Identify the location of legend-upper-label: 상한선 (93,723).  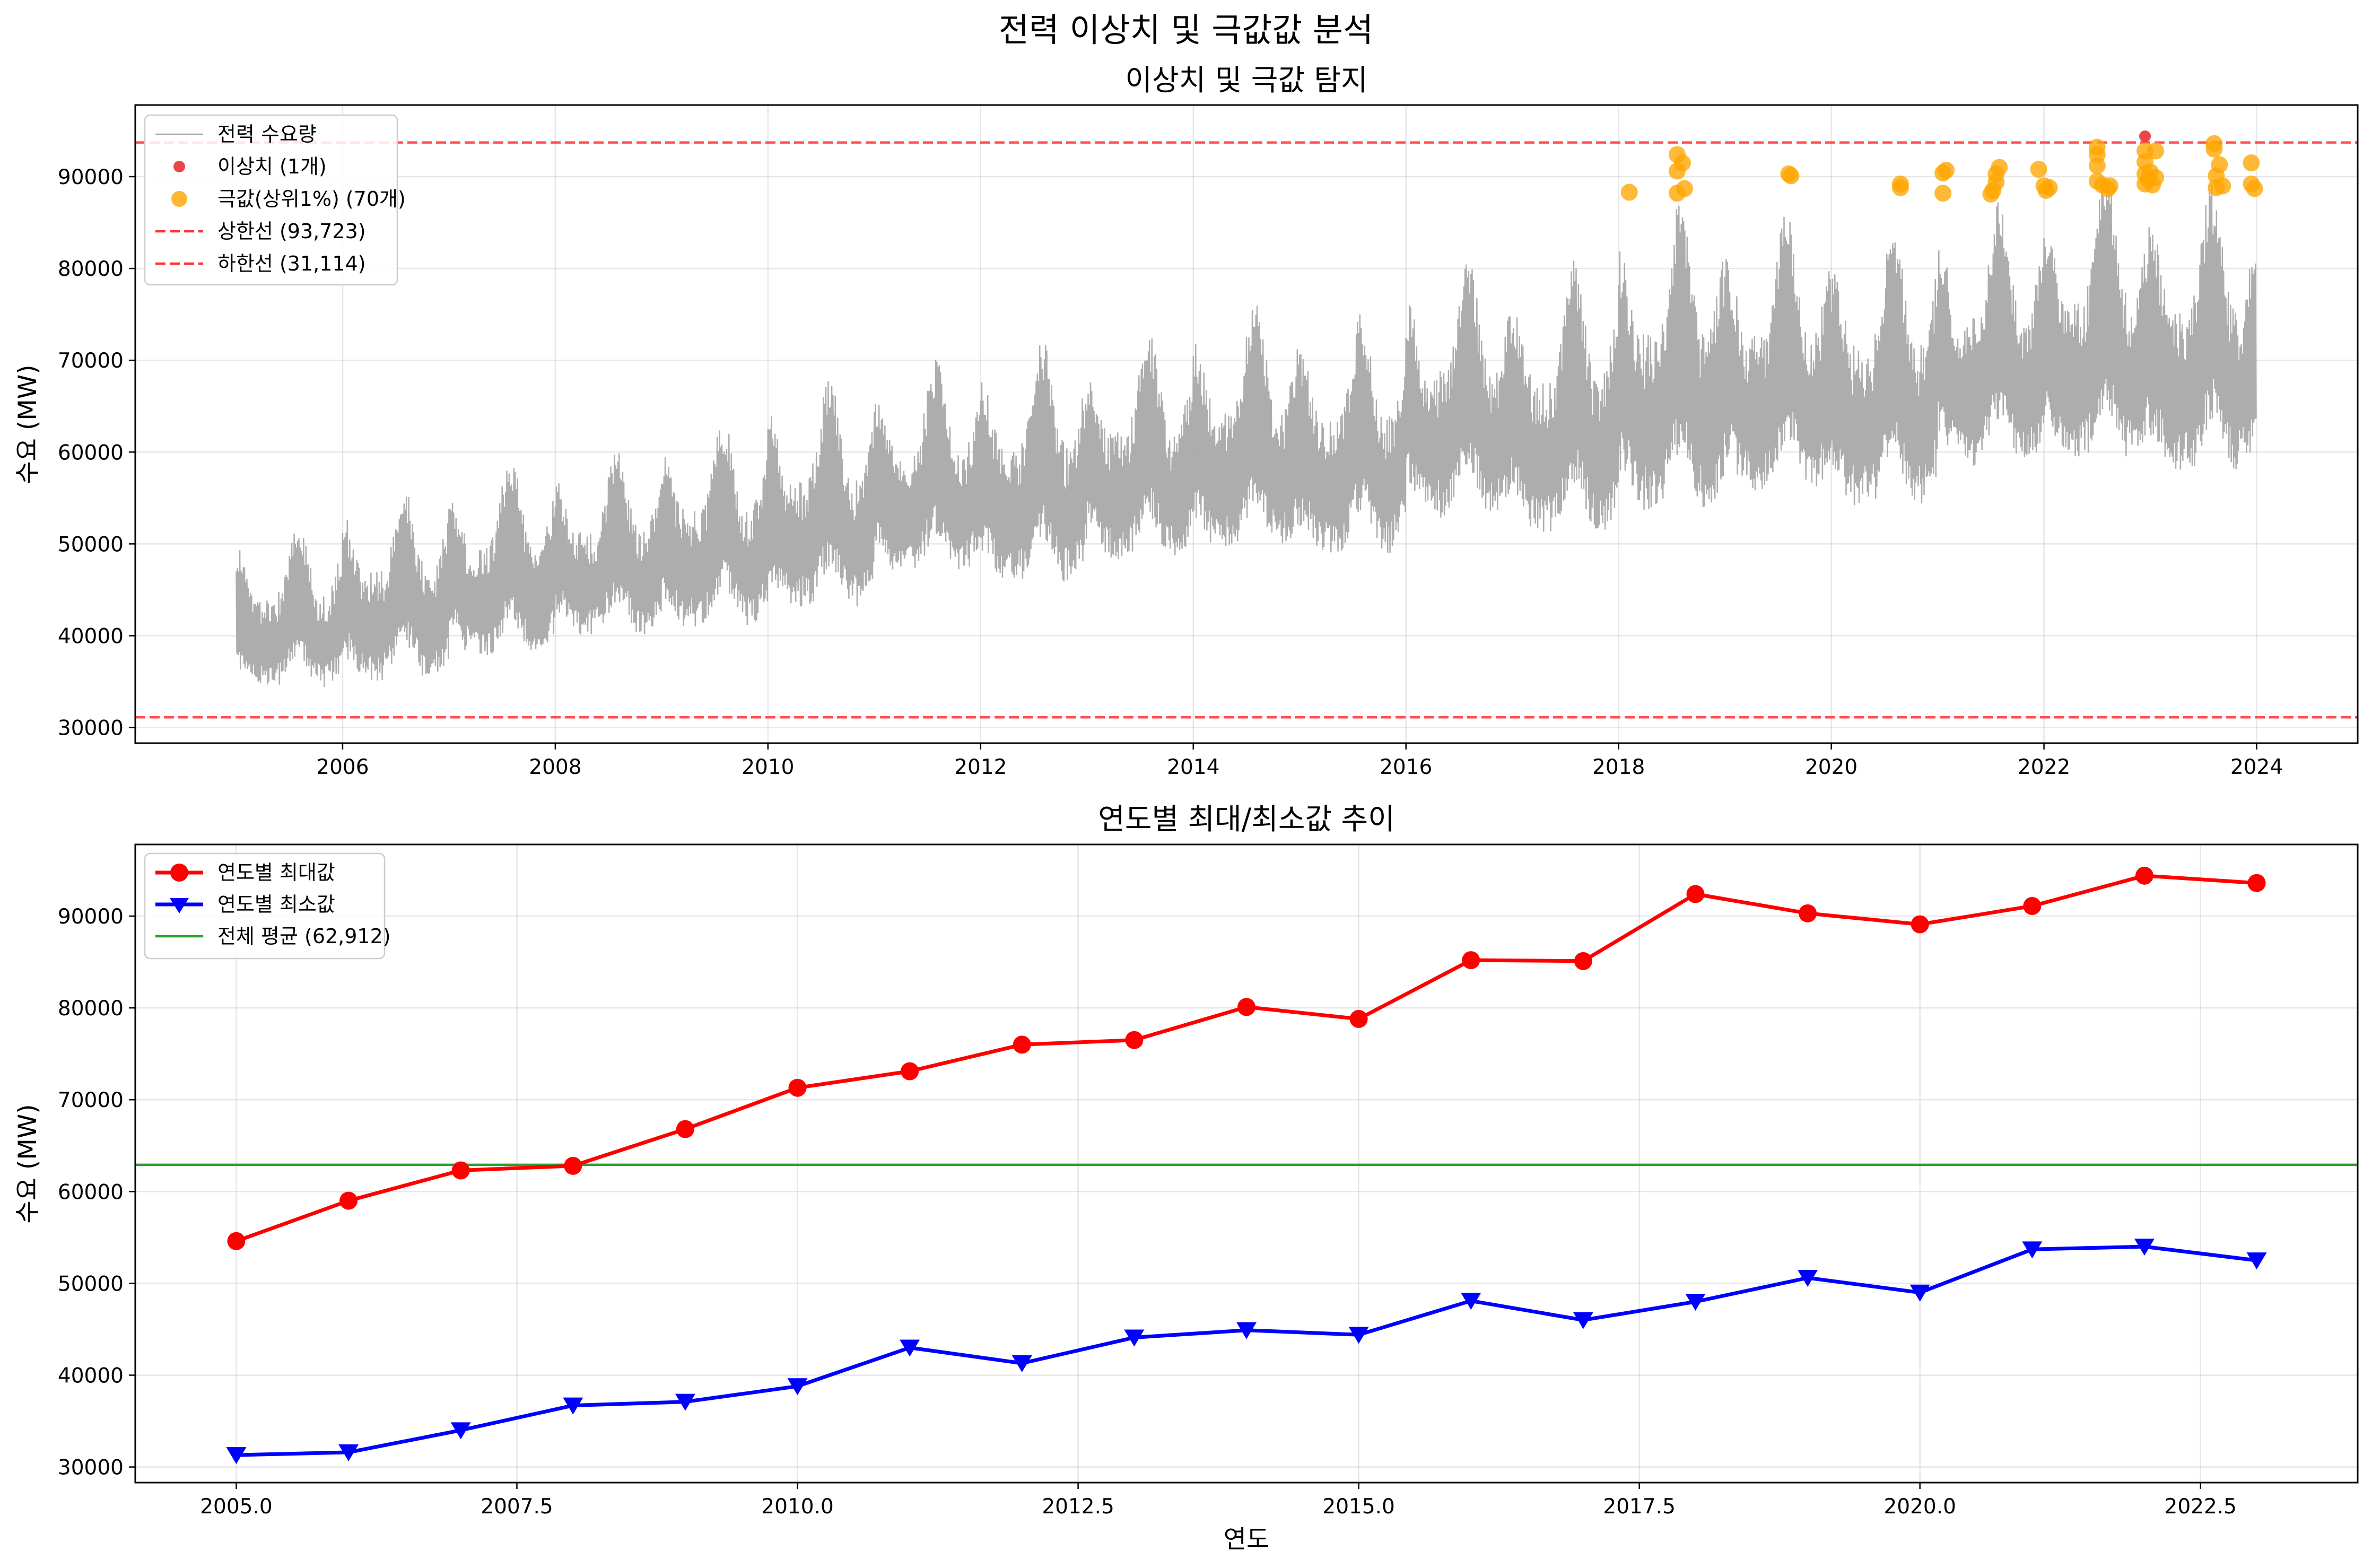
(291, 231).